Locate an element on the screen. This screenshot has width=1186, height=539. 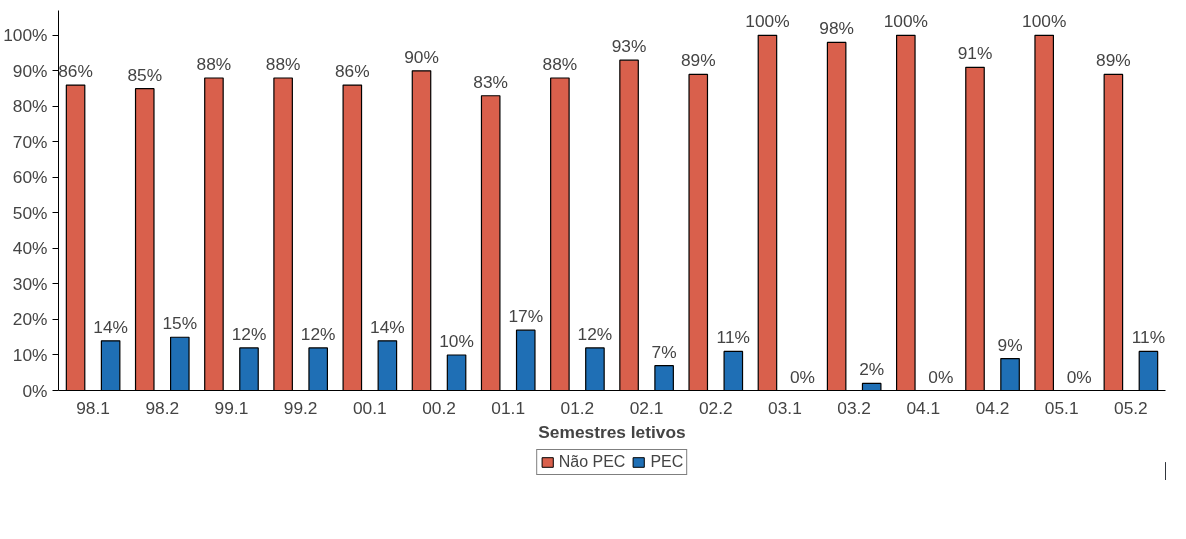
y-tick-label: 70% is located at coordinates (30, 141).